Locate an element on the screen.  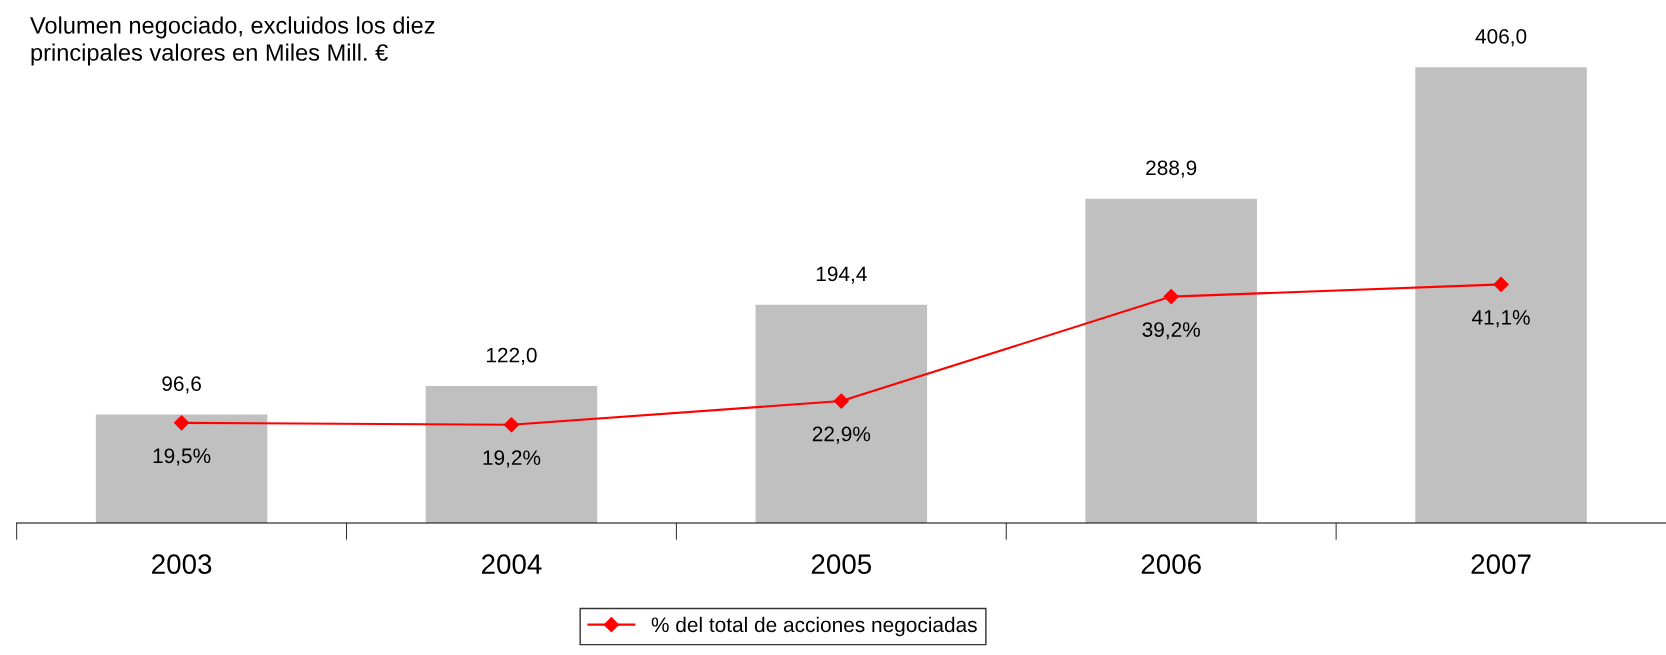
chart-title: Volumen negociado, excluidos los diez principales valores en Miles Mill. € is located at coordinates (232, 41).